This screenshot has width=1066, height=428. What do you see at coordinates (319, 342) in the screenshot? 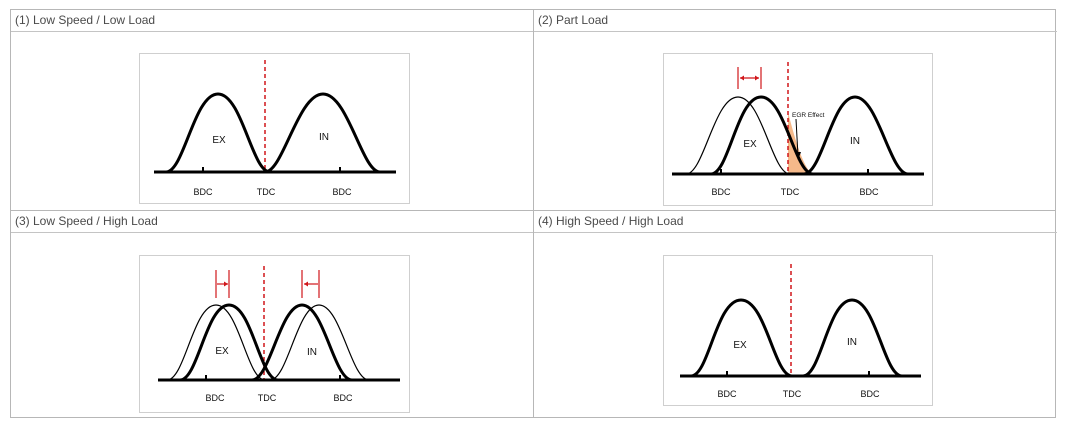
I see `intake-valve-curve-base` at bounding box center [319, 342].